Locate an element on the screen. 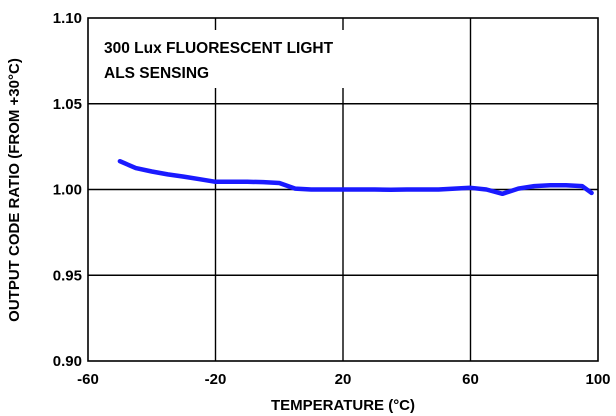  annotation-background is located at coordinates (225, 59).